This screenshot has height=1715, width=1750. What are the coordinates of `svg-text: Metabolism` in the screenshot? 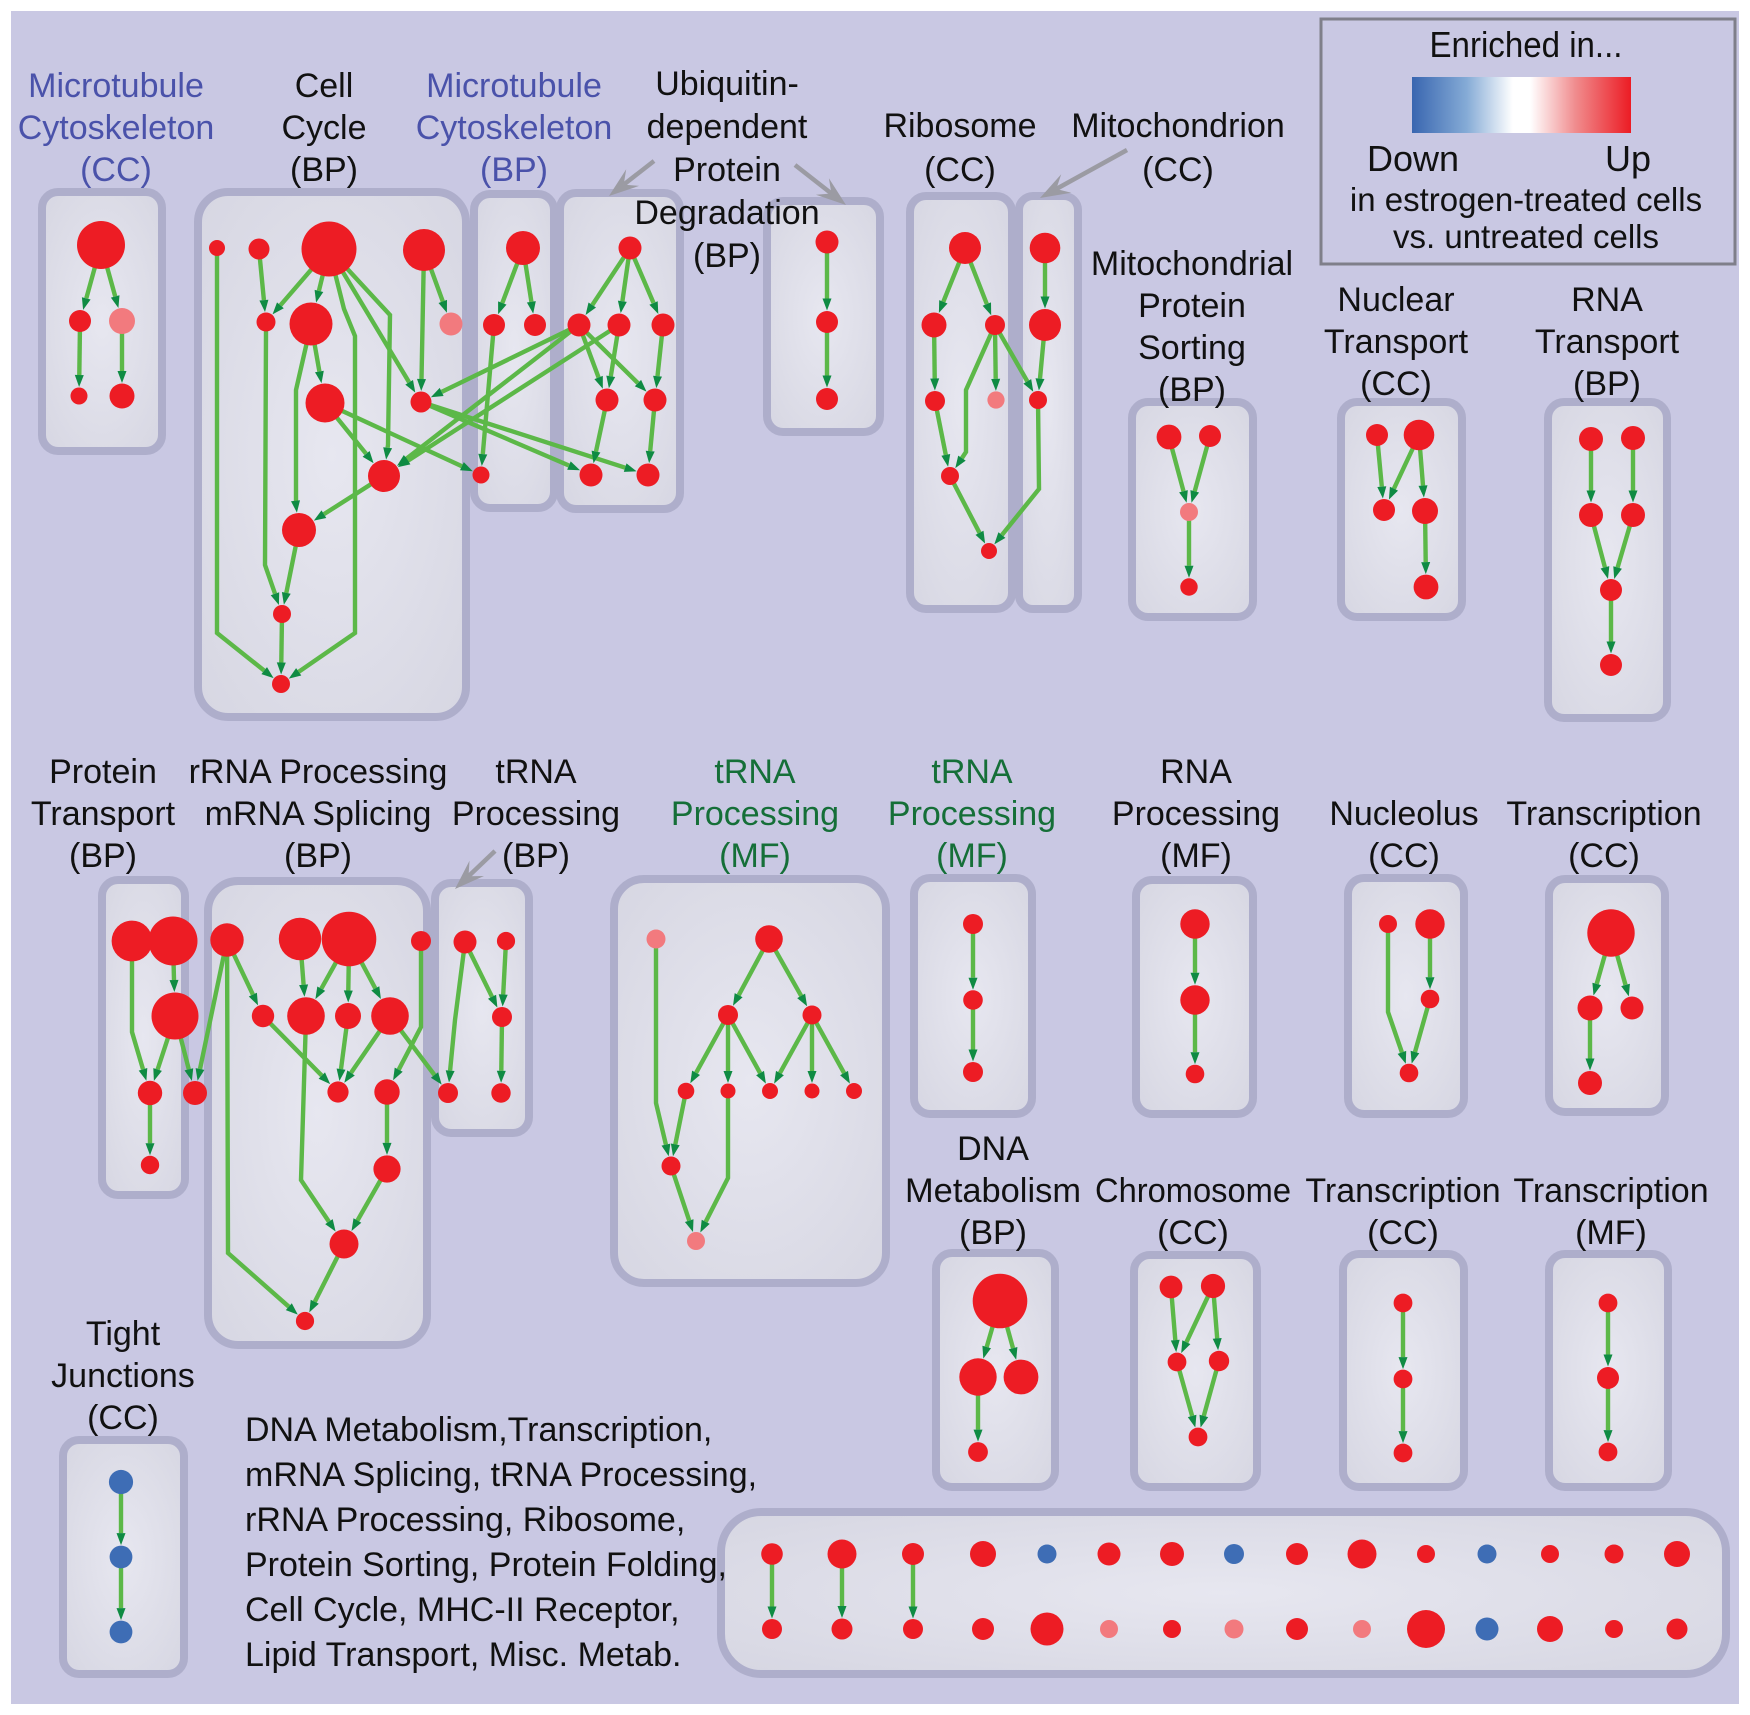 It's located at (993, 1191).